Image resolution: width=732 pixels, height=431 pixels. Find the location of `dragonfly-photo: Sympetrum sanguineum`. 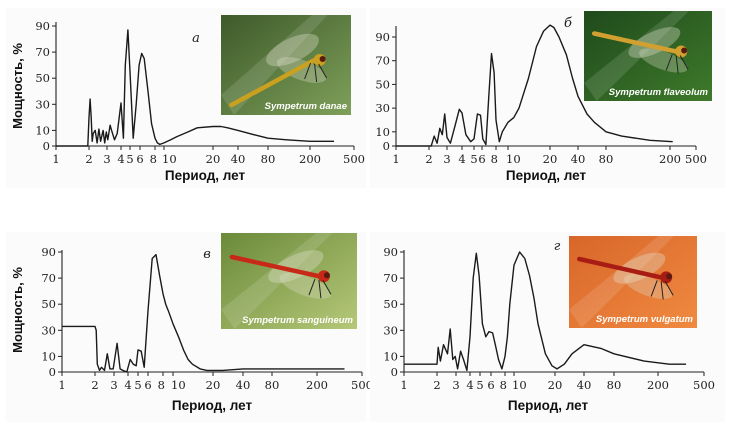

dragonfly-photo: Sympetrum sanguineum is located at coordinates (289, 281).